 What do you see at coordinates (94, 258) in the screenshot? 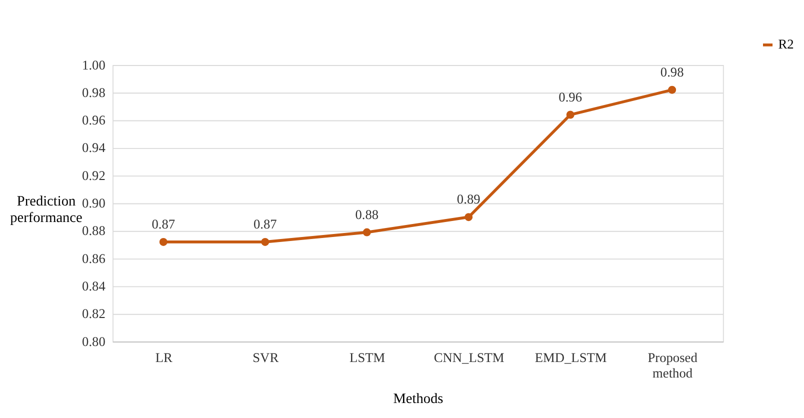
I see `y-tick-label: 0.86` at bounding box center [94, 258].